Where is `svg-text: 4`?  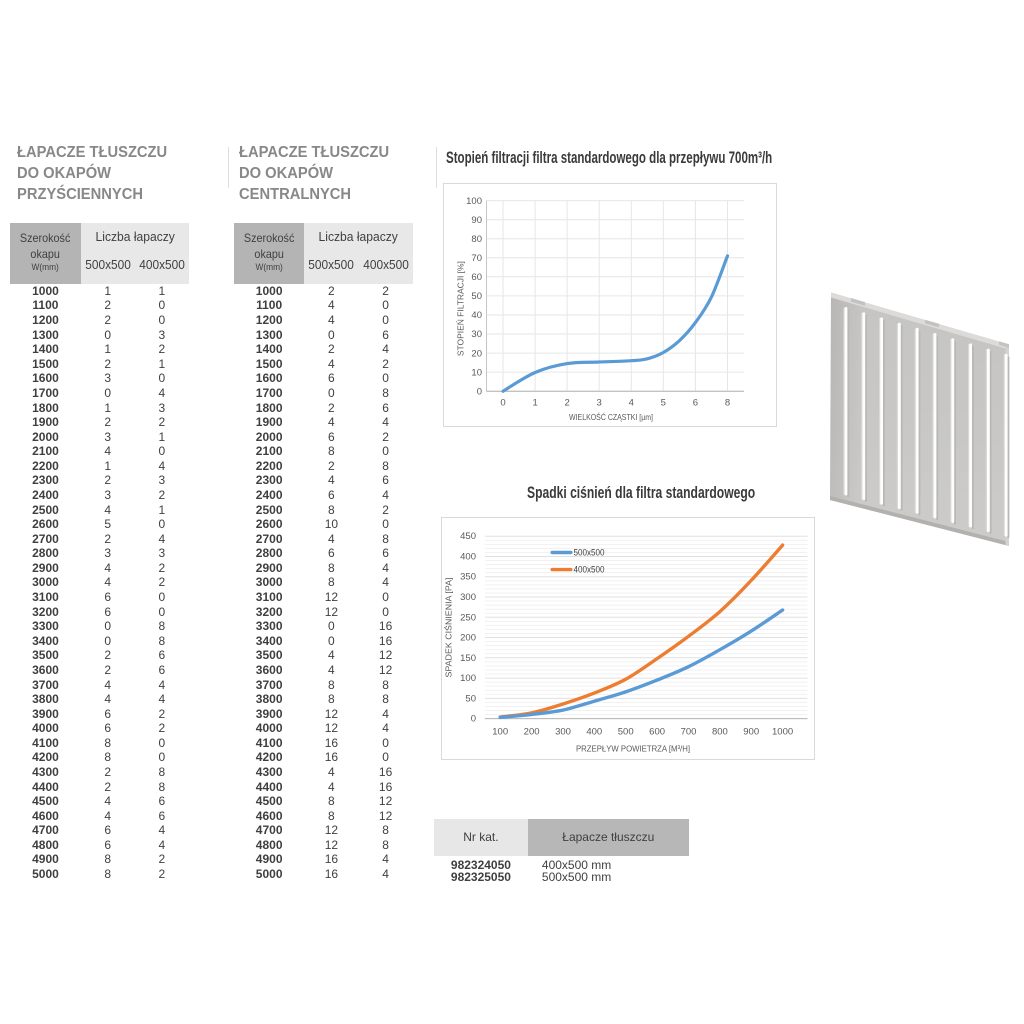 svg-text: 4 is located at coordinates (631, 403).